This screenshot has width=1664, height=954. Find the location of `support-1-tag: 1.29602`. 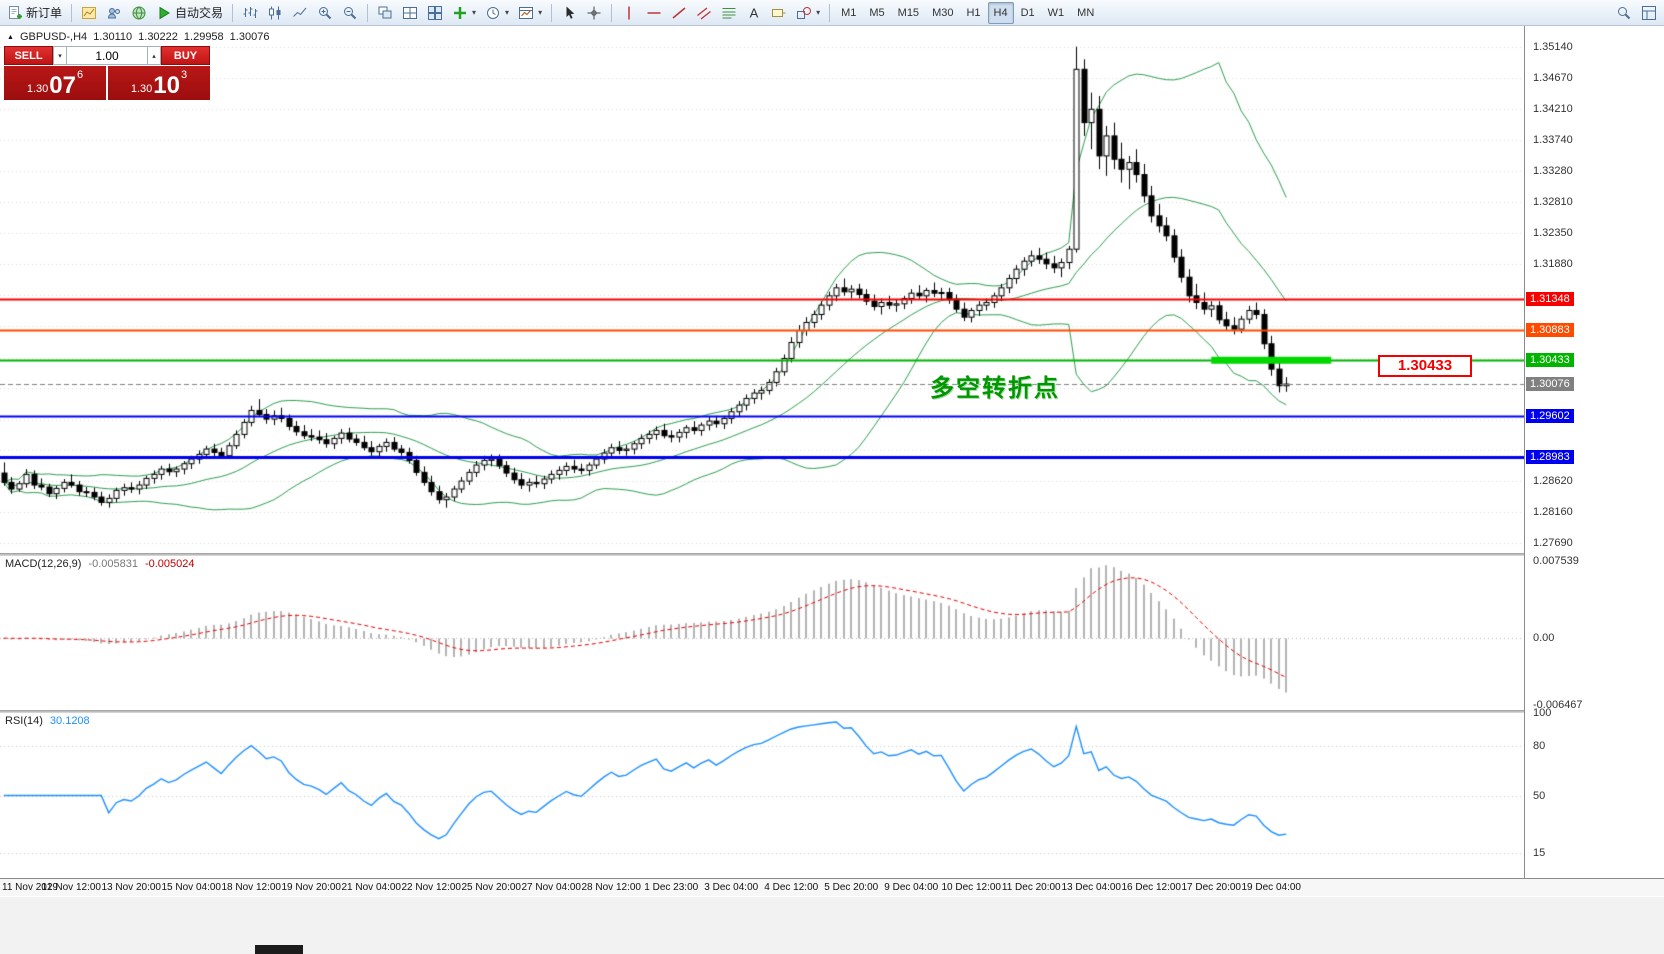

support-1-tag: 1.29602 is located at coordinates (1550, 415).